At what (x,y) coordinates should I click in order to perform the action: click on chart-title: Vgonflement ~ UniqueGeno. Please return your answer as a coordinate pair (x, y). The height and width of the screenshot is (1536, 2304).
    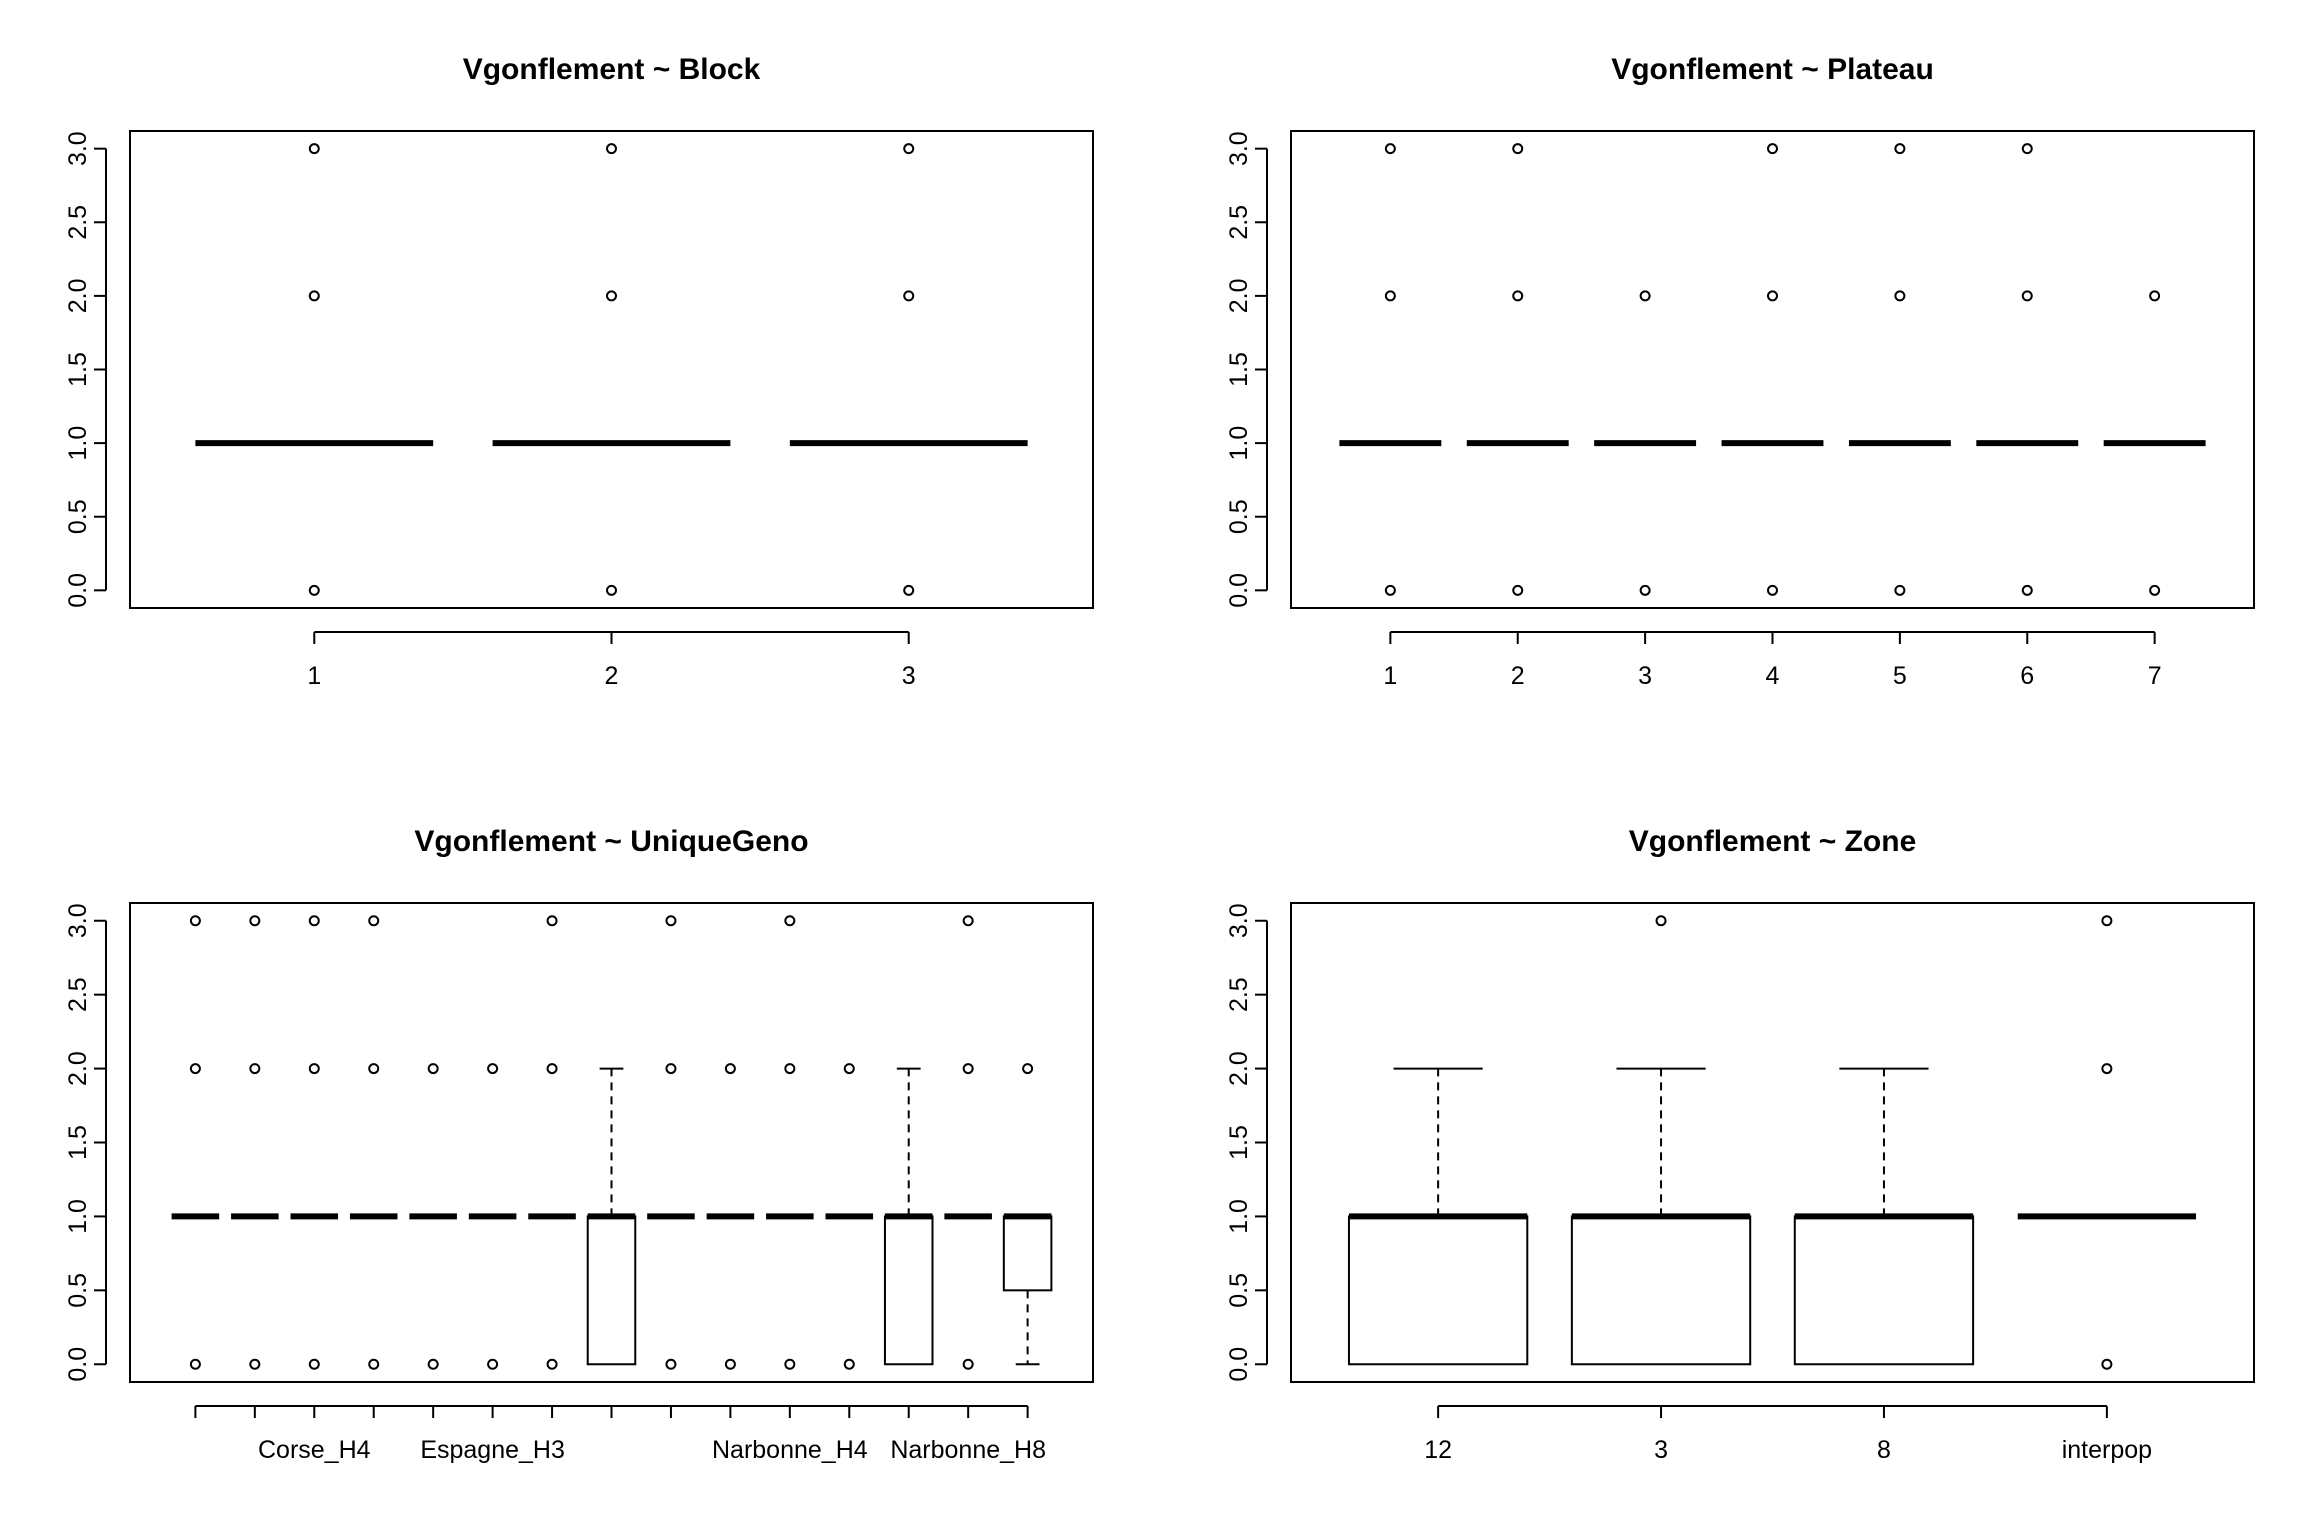
    Looking at the image, I should click on (611, 841).